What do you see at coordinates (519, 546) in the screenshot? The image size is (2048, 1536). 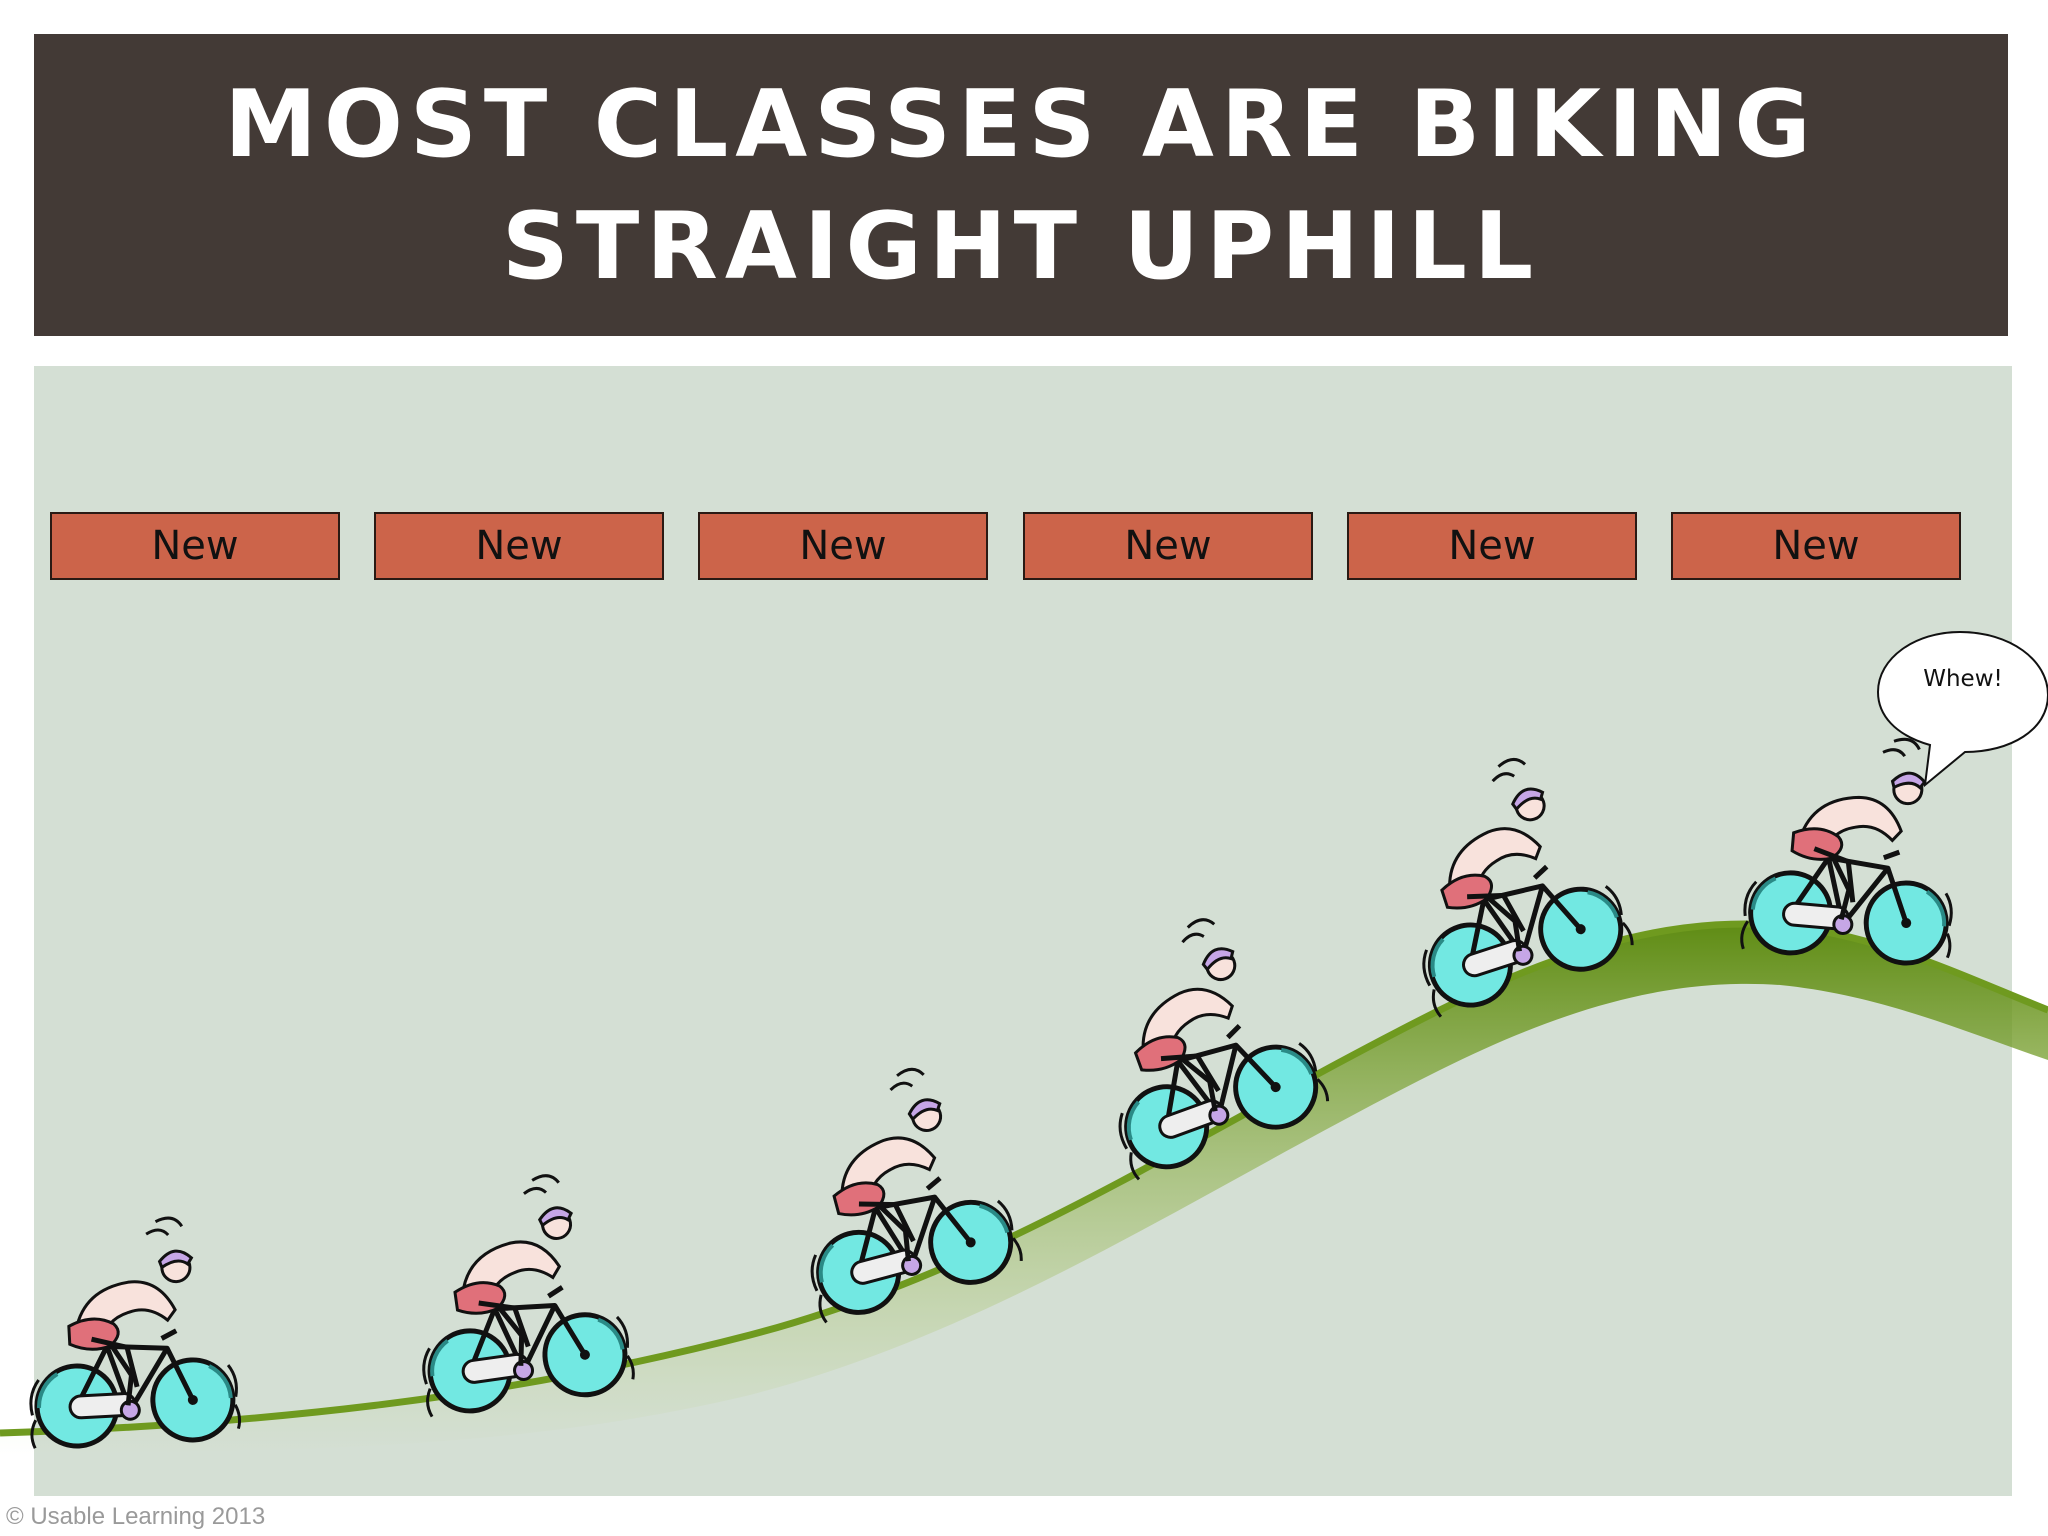 I see `new-box-2: New` at bounding box center [519, 546].